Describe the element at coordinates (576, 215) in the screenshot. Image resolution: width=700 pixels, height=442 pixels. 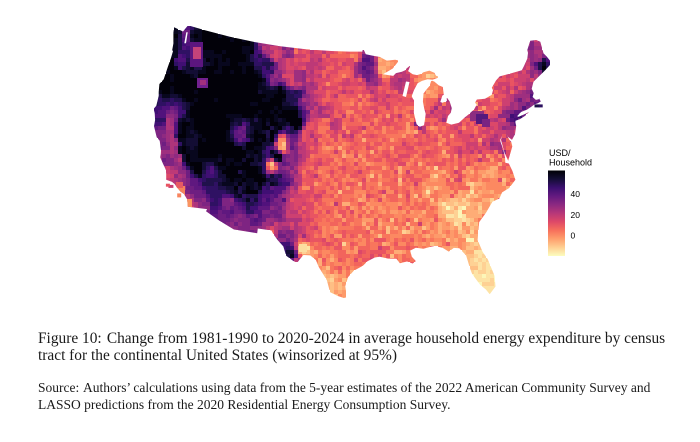
I see `svg-text: 20` at that location.